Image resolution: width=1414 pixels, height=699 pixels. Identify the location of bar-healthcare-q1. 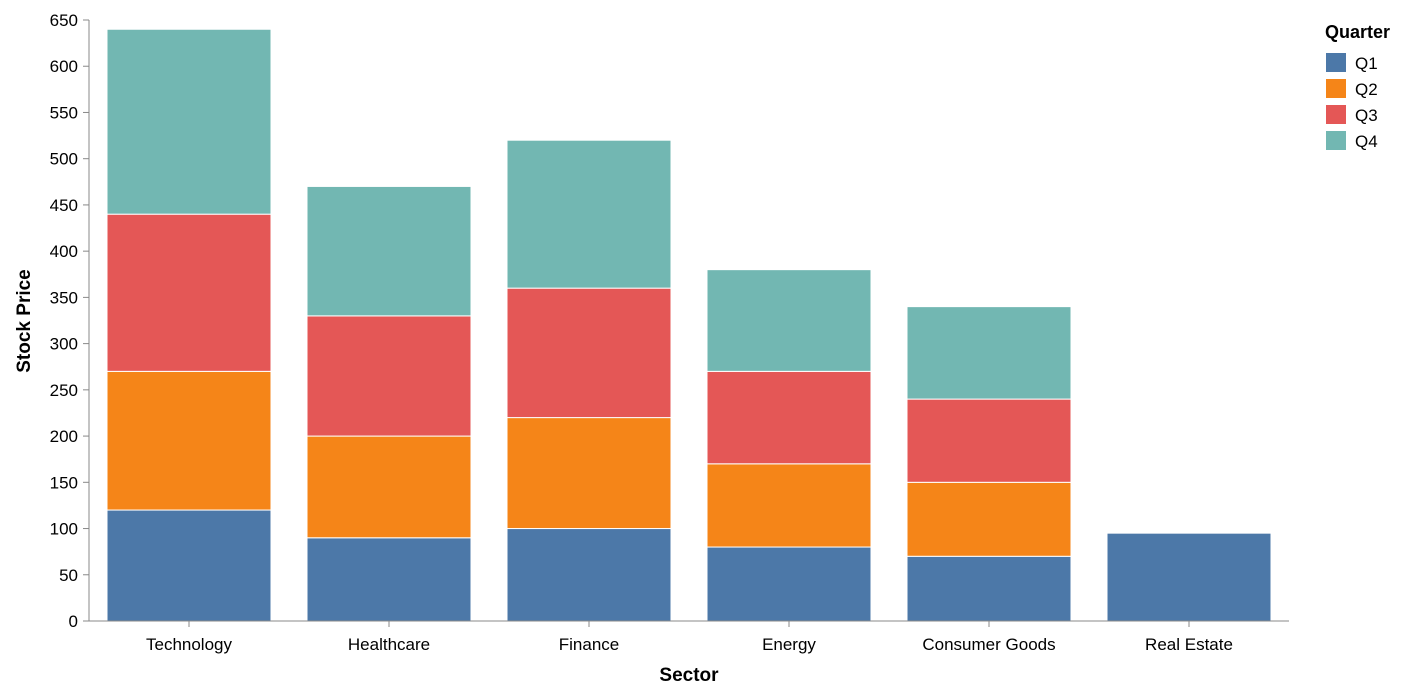
(389, 579).